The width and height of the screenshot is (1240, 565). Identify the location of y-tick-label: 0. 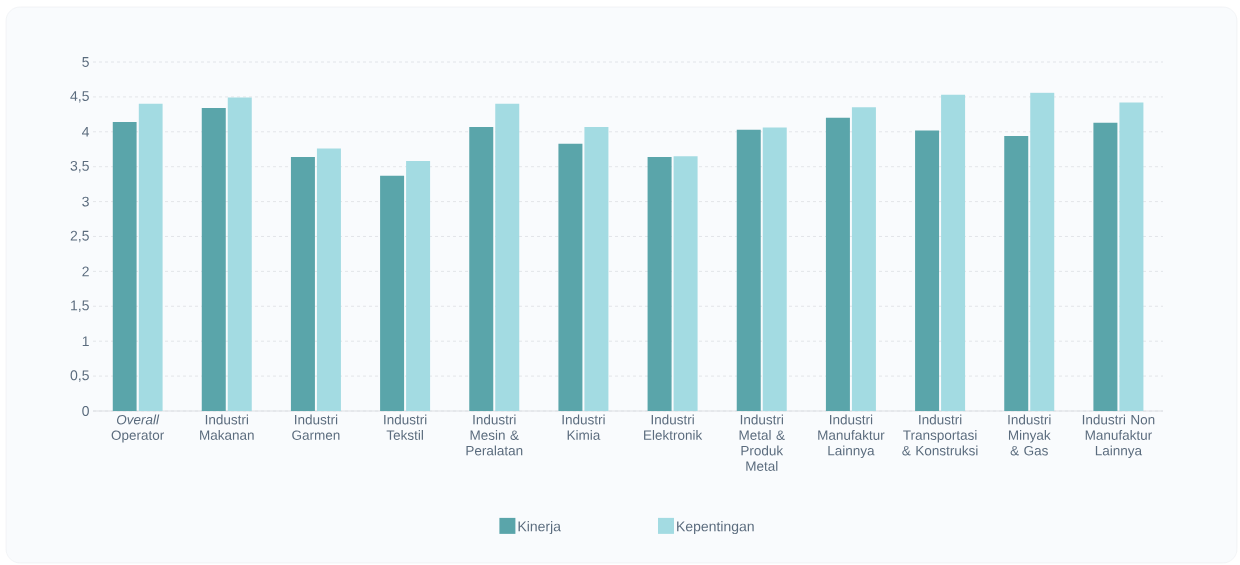
(85, 411).